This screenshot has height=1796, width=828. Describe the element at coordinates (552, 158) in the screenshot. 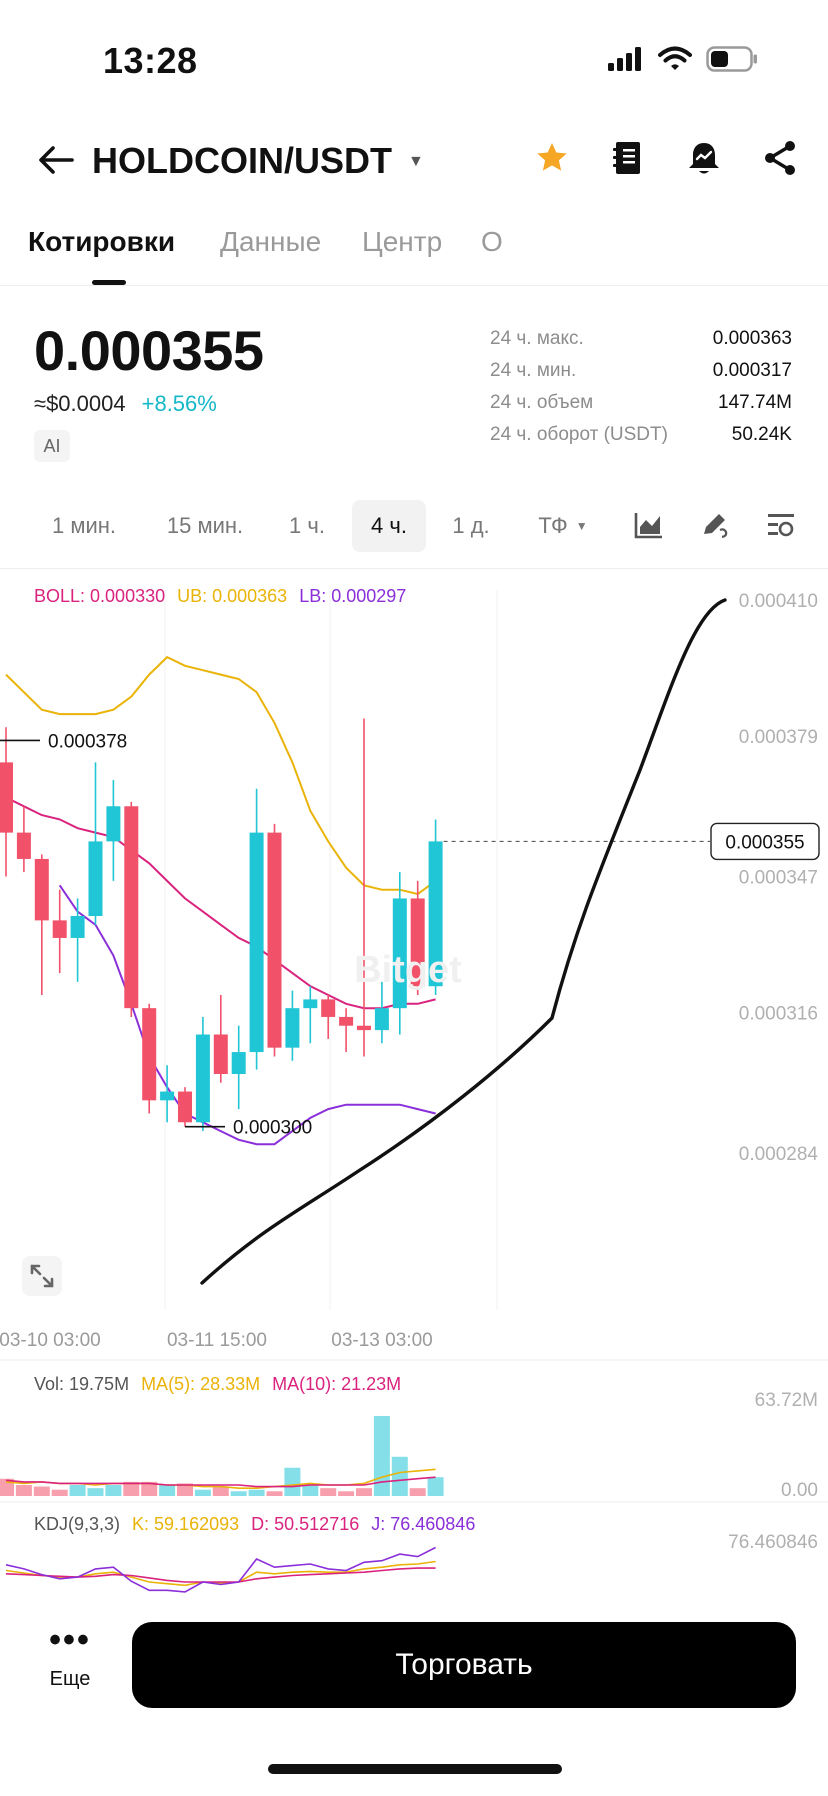

I see `favorite-button` at that location.